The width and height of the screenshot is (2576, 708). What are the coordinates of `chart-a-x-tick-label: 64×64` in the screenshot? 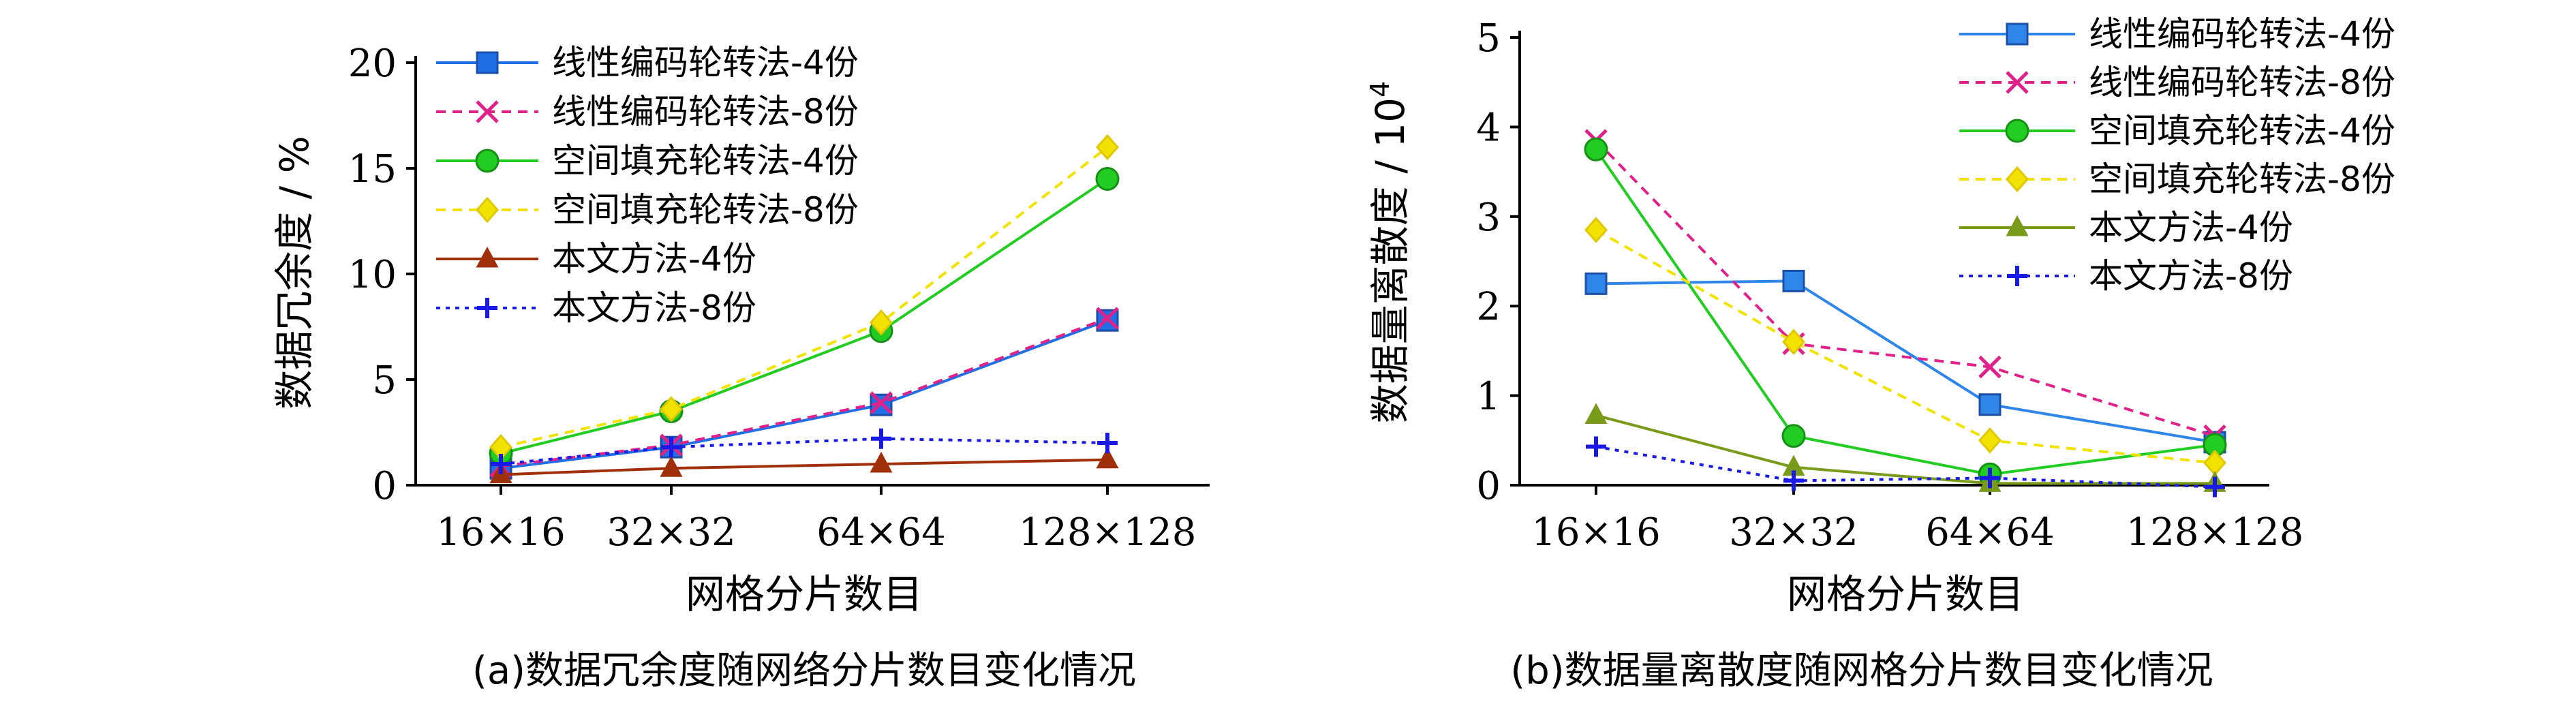 It's located at (881, 532).